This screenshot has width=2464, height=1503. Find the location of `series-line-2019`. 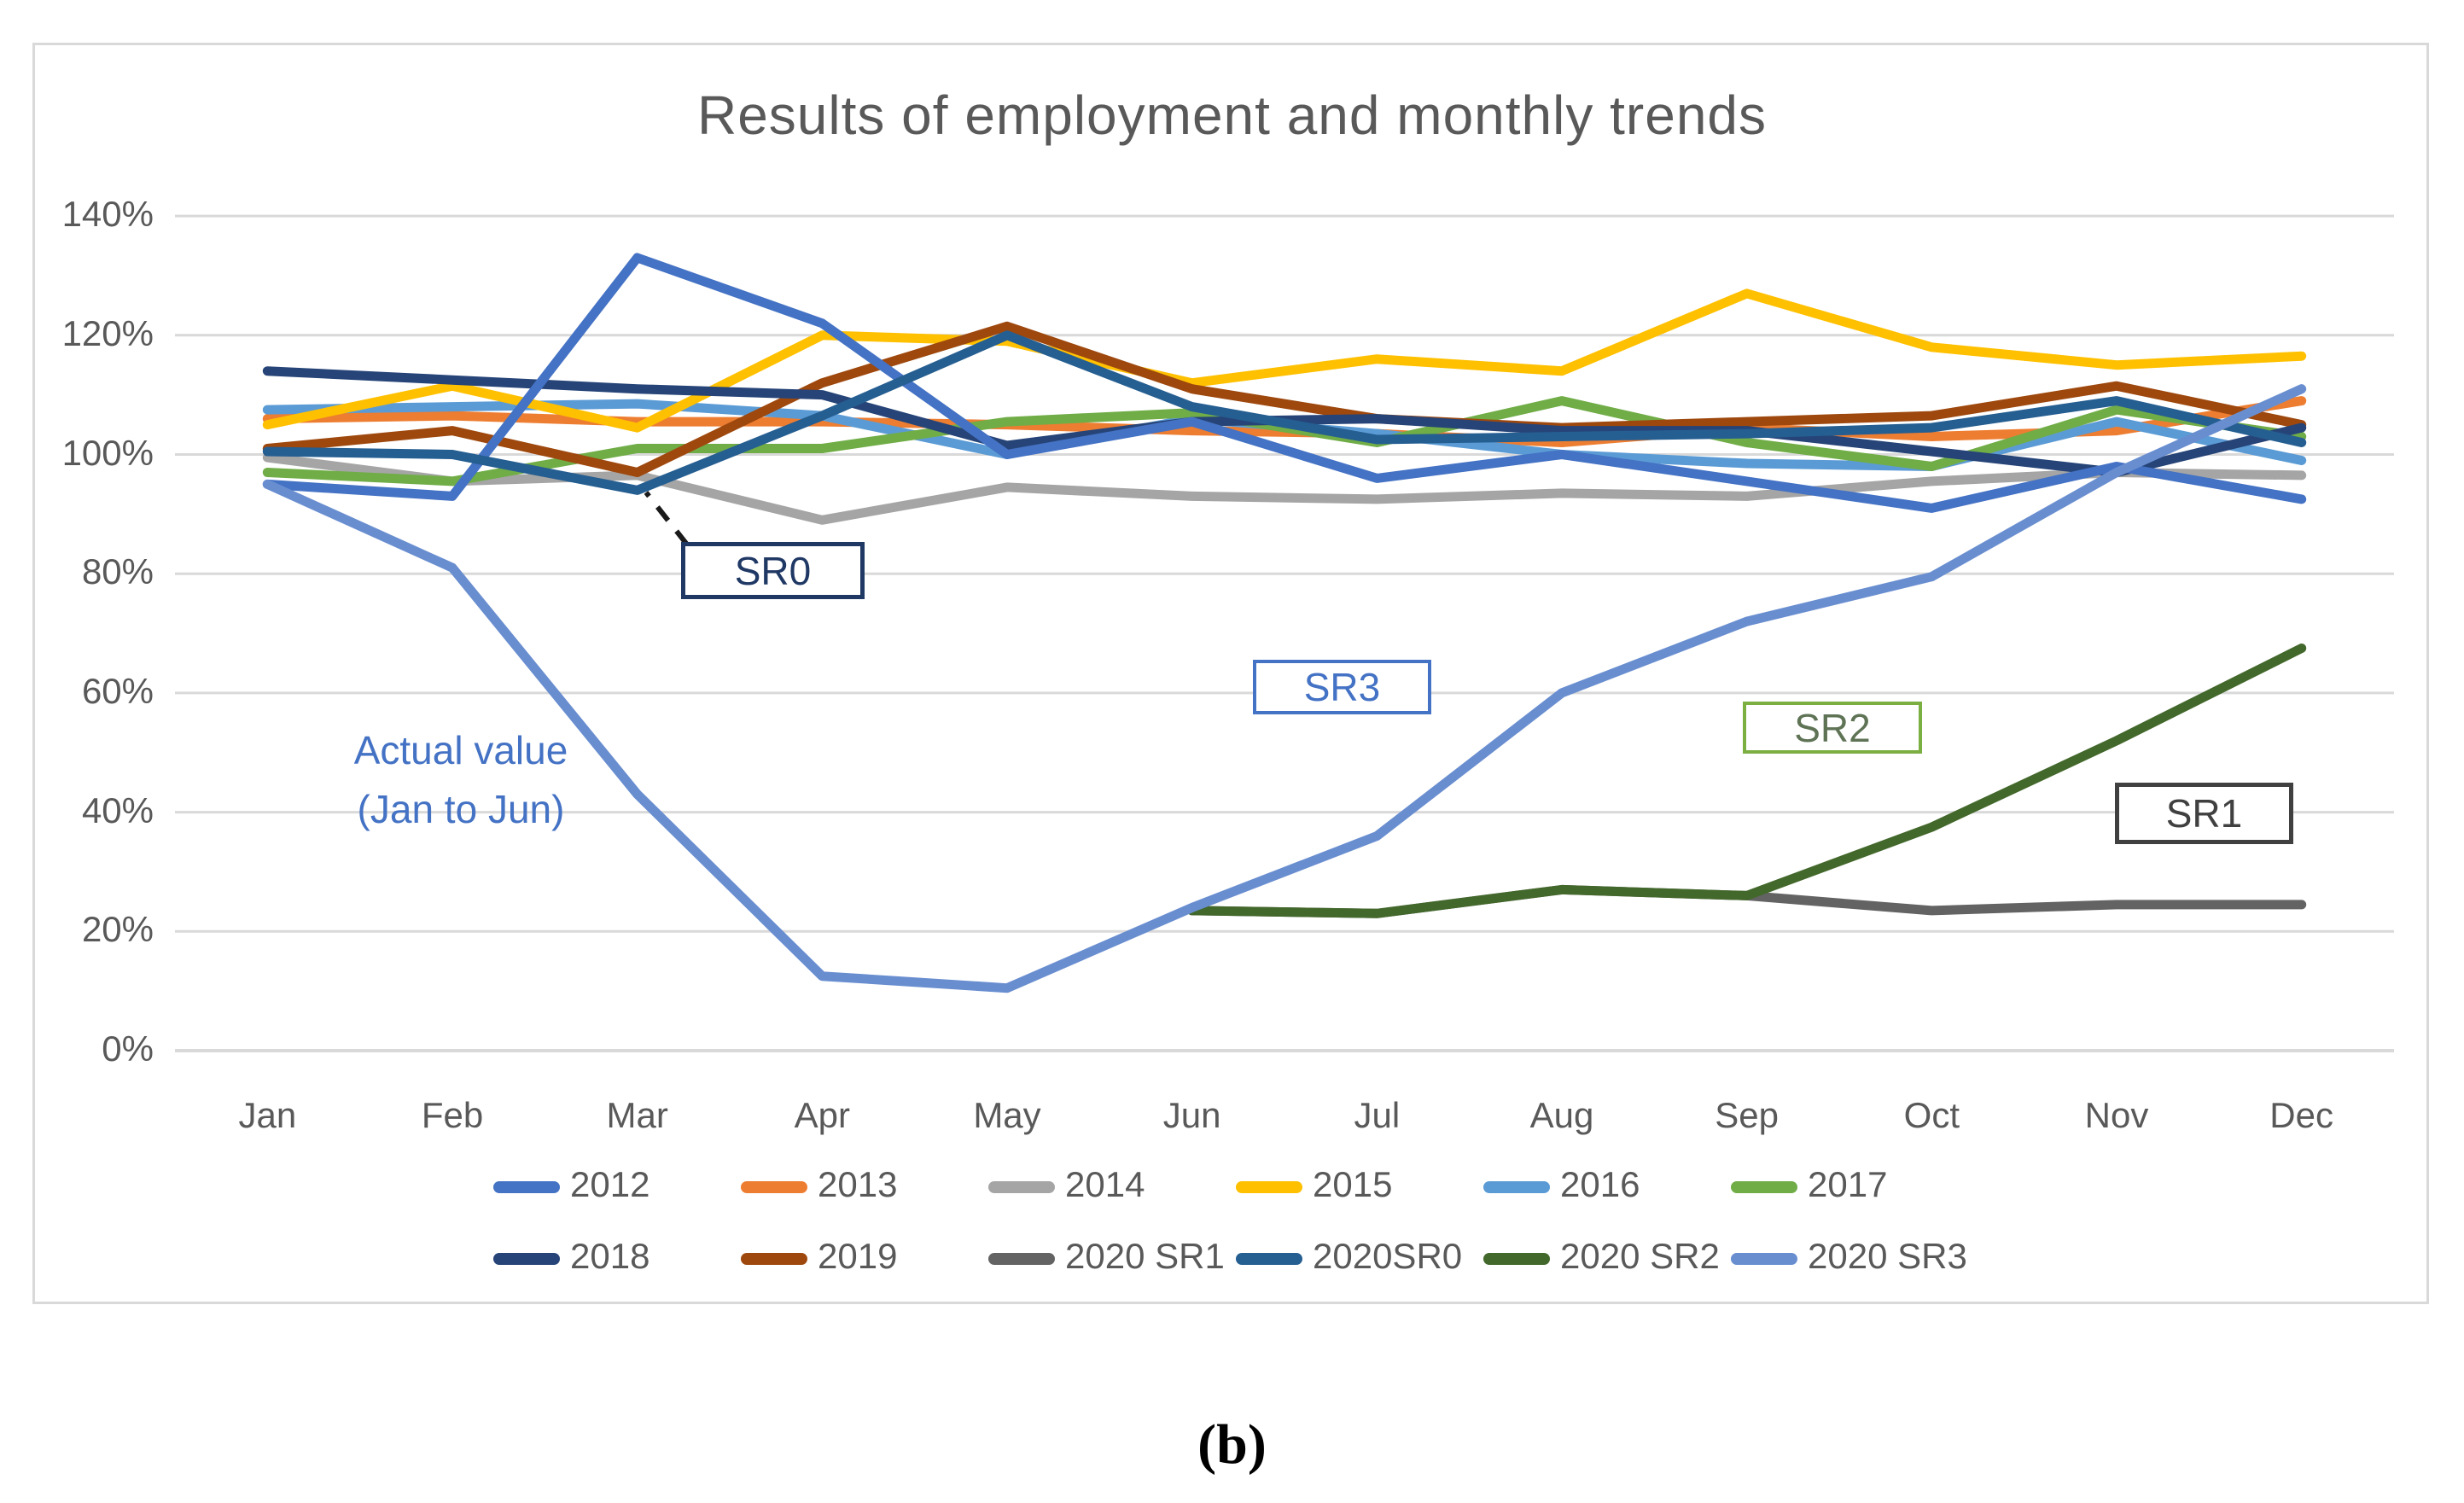

series-line-2019 is located at coordinates (1284, 399).